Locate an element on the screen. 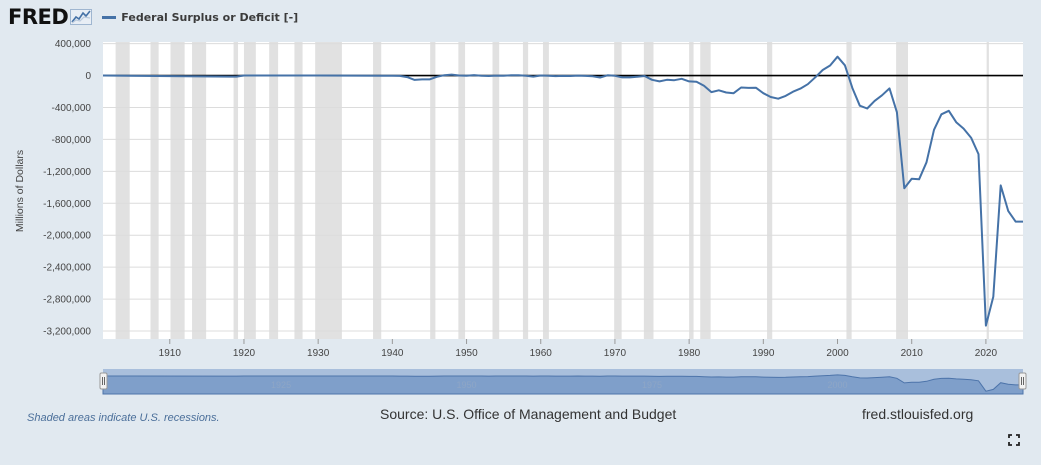  y-tick-label: -2,400,000 is located at coordinates (67, 268).